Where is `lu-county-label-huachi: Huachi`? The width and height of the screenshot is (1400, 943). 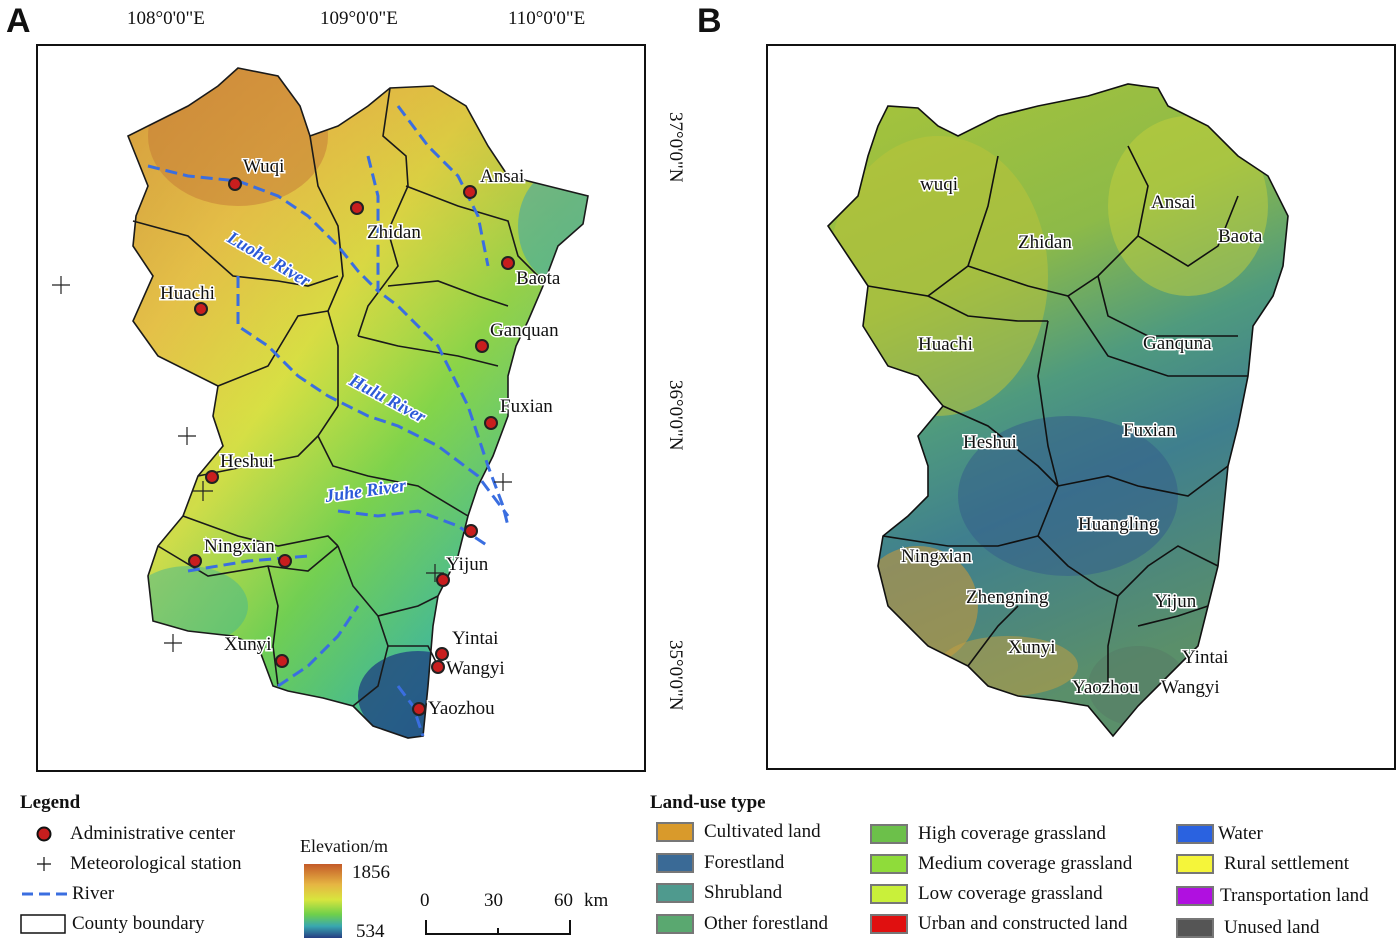
lu-county-label-huachi: Huachi is located at coordinates (945, 344).